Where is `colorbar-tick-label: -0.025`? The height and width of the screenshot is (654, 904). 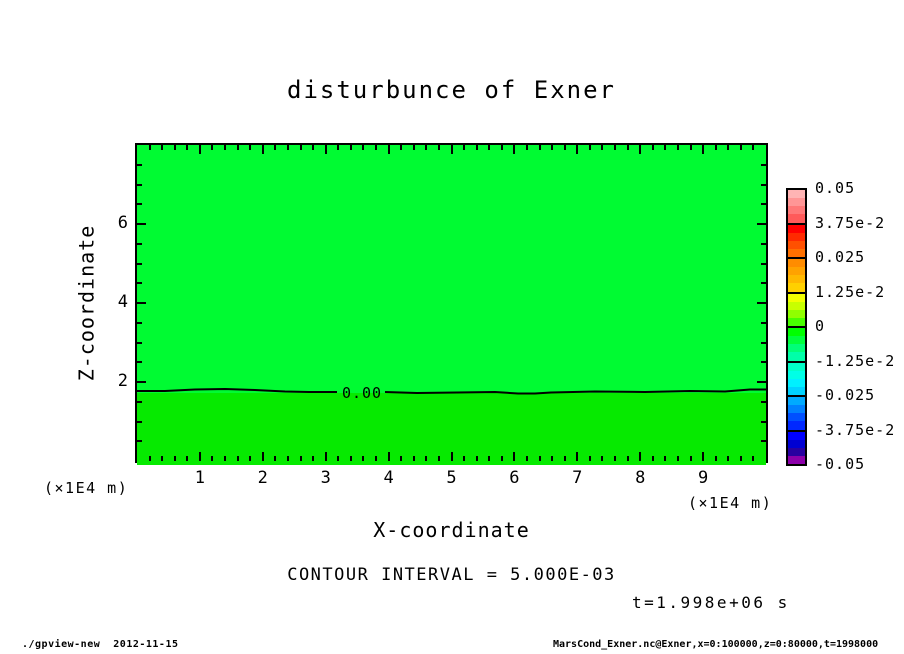
colorbar-tick-label: -0.025 is located at coordinates (845, 395).